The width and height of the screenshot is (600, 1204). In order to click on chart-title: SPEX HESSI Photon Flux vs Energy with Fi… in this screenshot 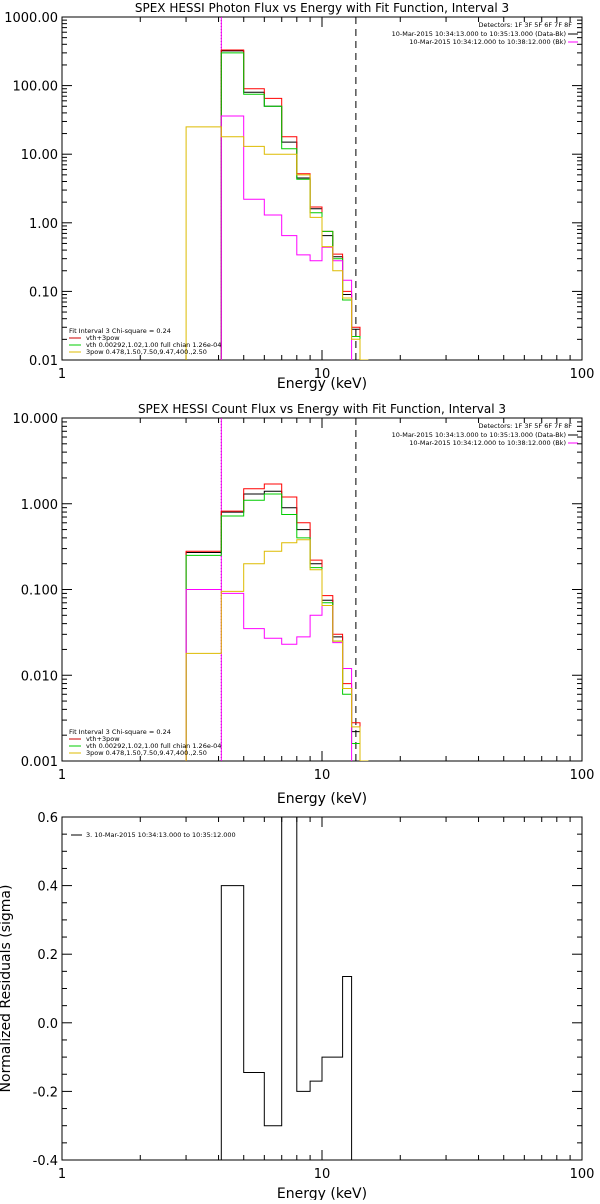, I will do `click(322, 8)`.